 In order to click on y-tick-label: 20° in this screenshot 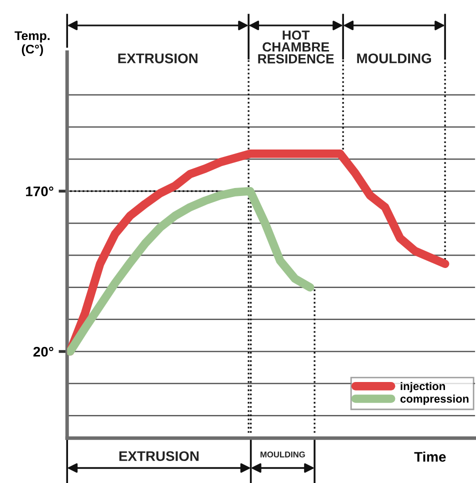, I will do `click(43, 351)`.